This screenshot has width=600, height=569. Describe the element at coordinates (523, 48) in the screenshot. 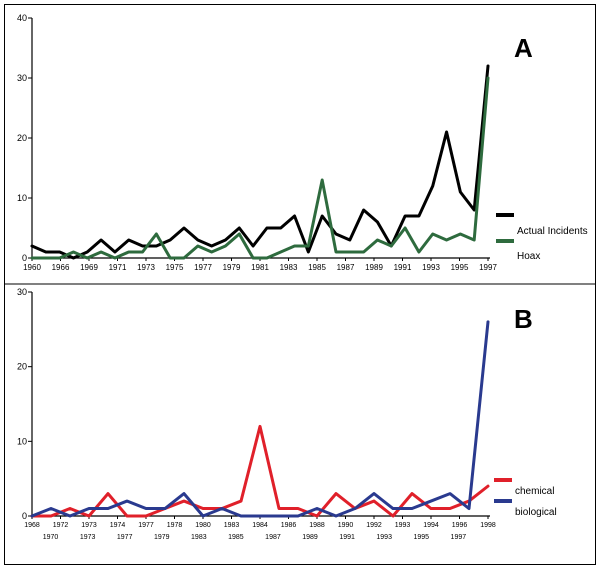

I see `panel-a-label: A` at that location.